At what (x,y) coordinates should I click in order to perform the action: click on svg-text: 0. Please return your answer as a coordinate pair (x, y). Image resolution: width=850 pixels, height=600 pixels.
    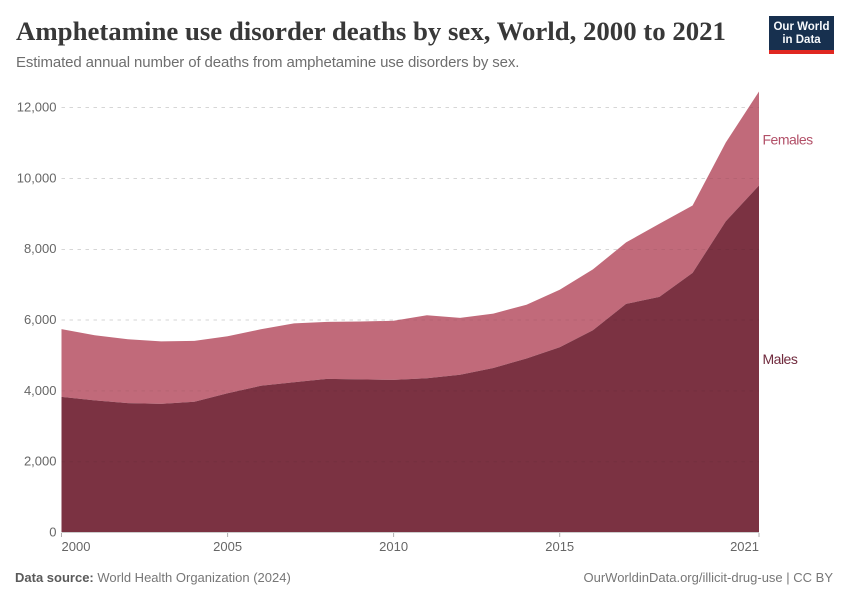
    Looking at the image, I should click on (52, 532).